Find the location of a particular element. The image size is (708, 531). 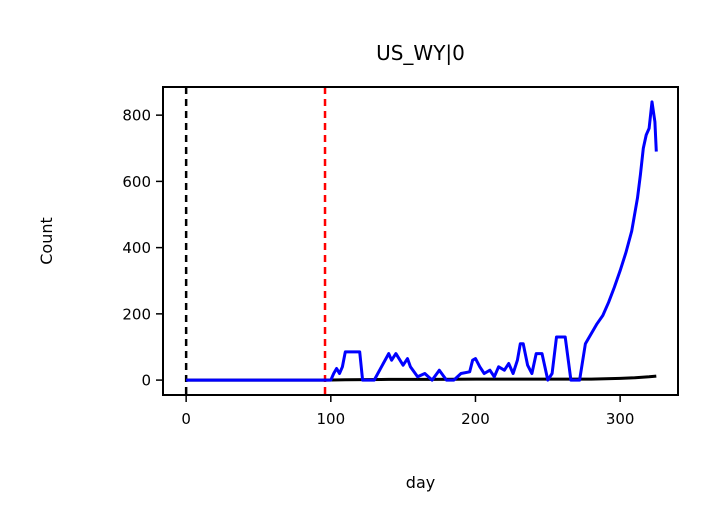

chart-title: US_WY|0 is located at coordinates (420, 53).